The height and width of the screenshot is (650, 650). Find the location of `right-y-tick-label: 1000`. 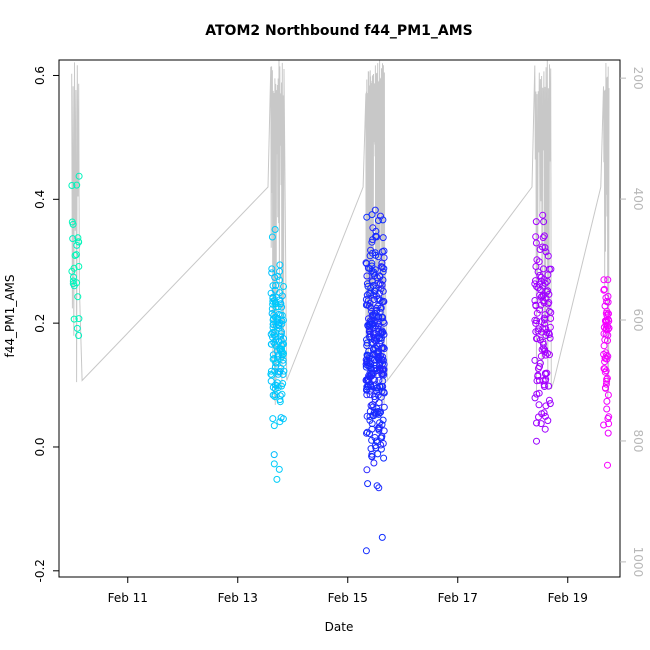

right-y-tick-label: 1000 is located at coordinates (638, 562).